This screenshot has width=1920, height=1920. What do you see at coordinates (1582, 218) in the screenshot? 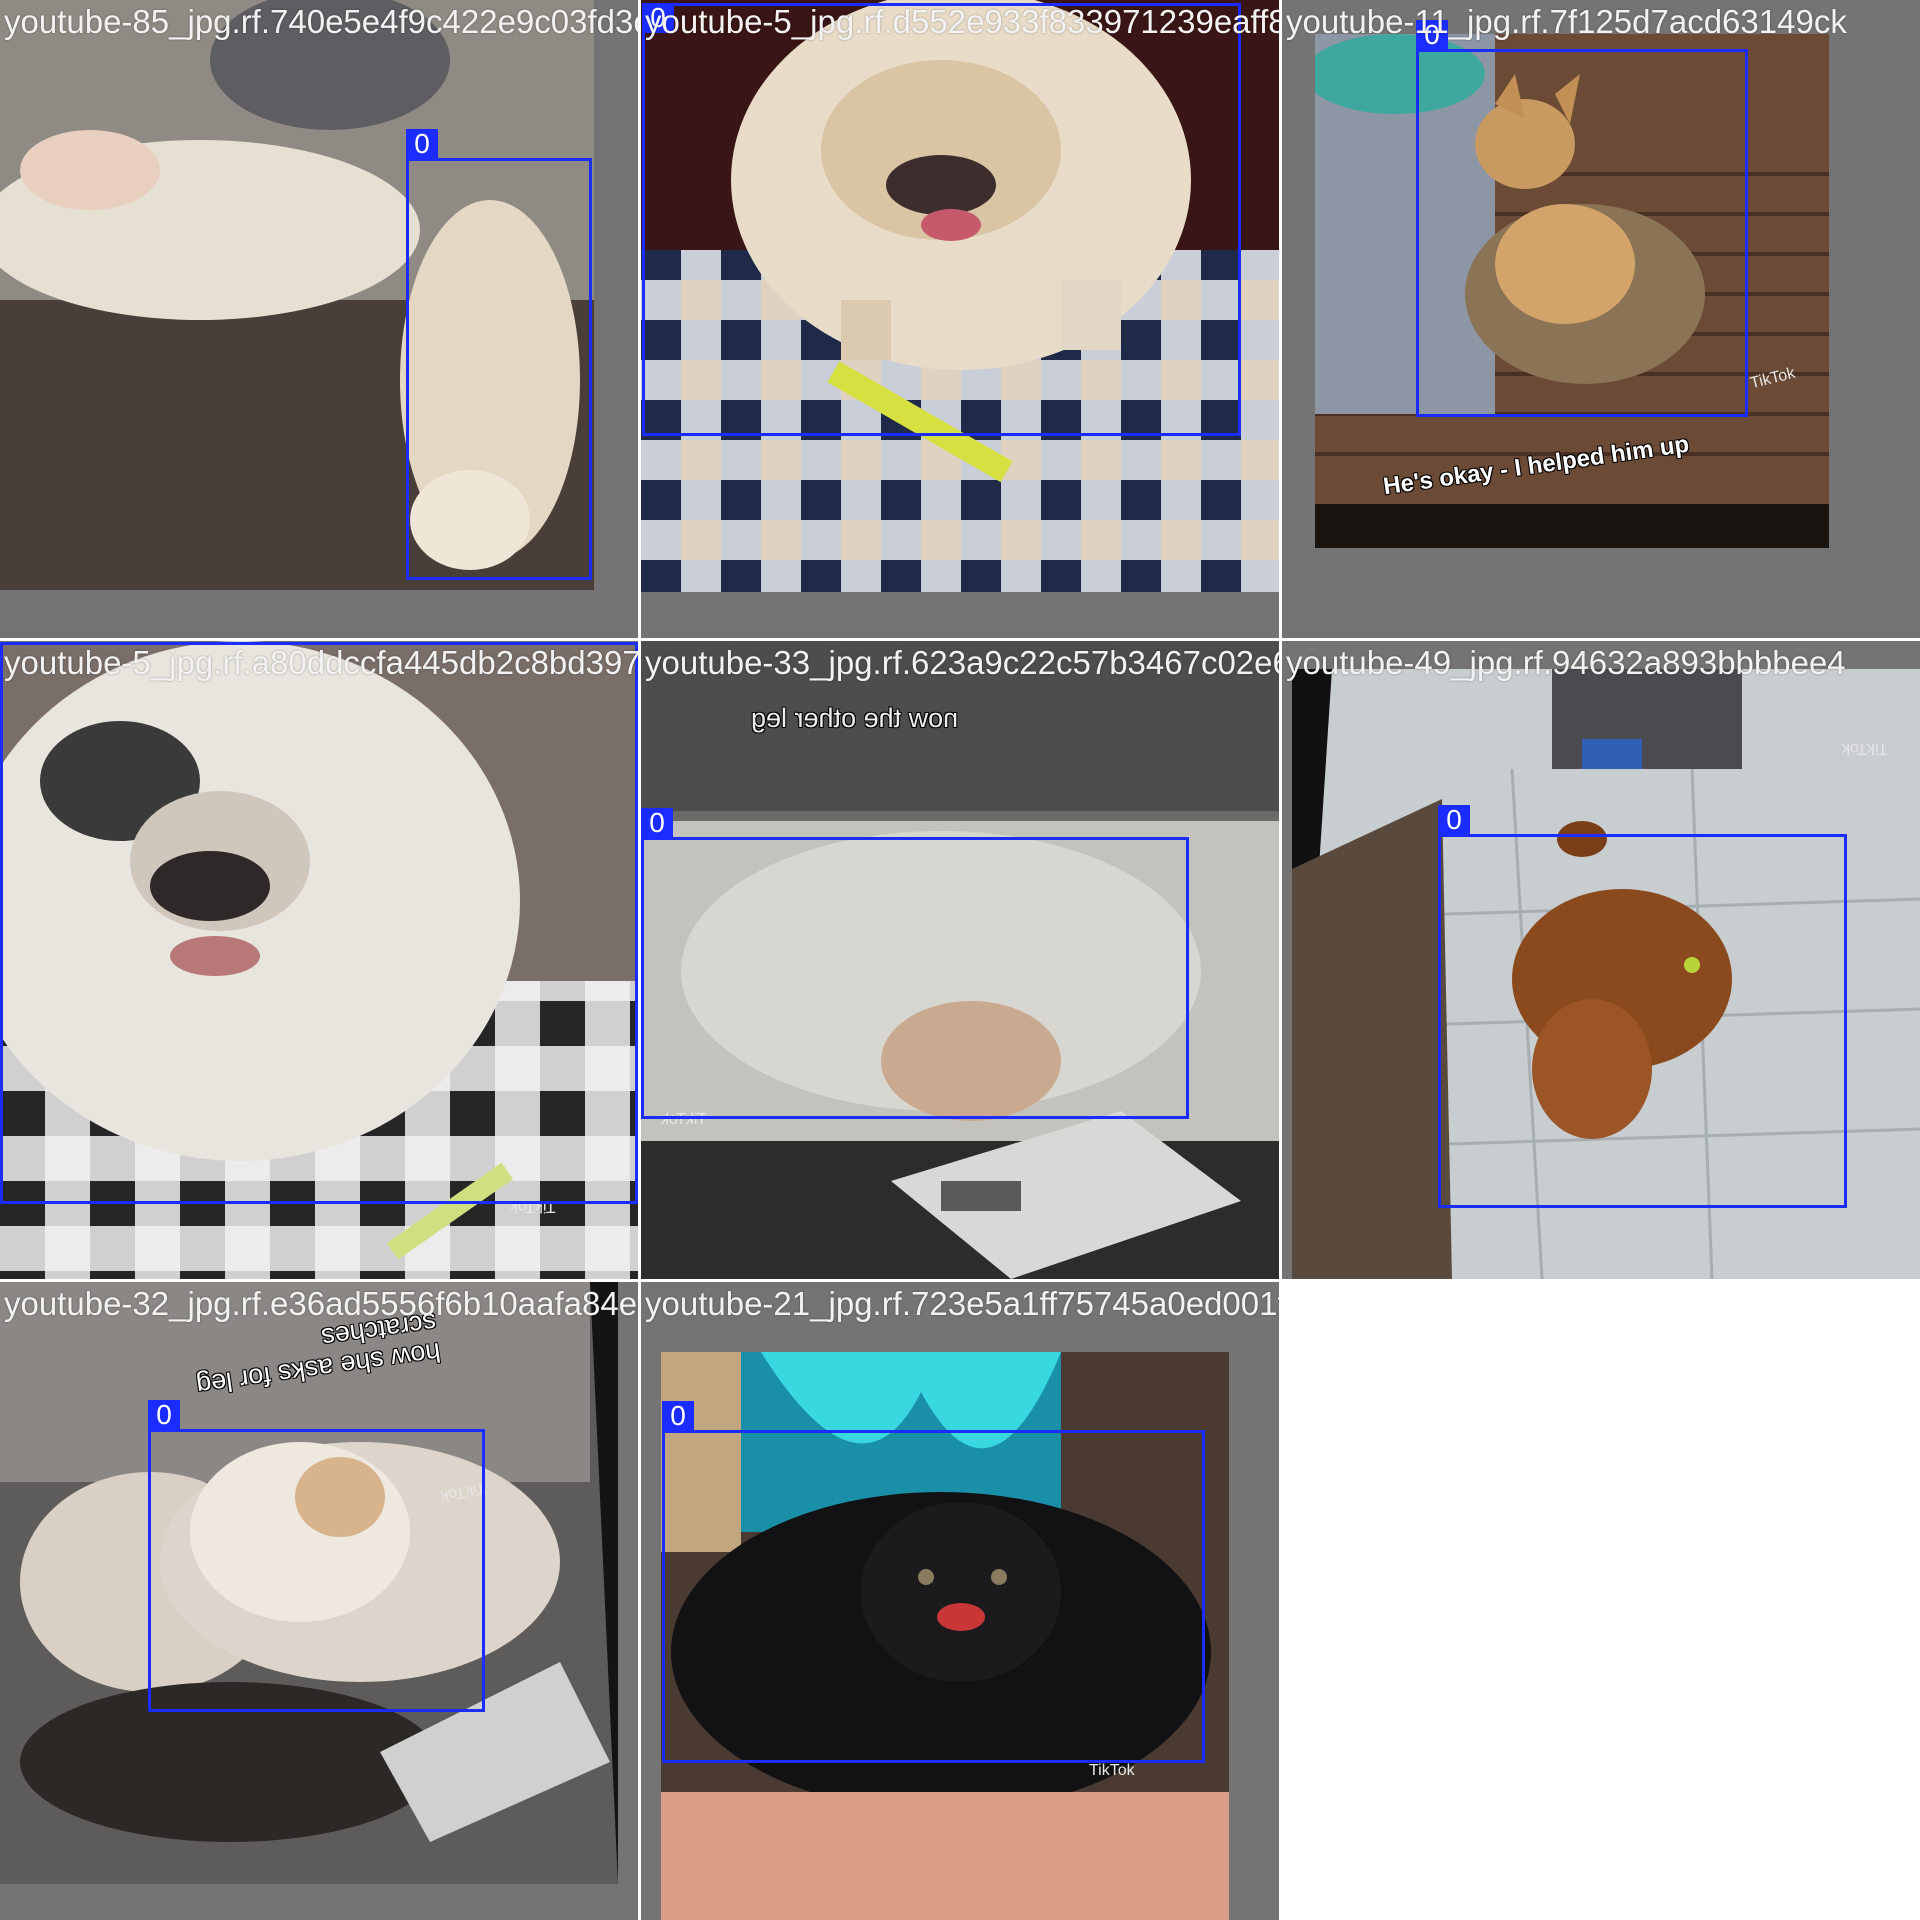
I see `bounding-box-3: 0` at bounding box center [1582, 218].